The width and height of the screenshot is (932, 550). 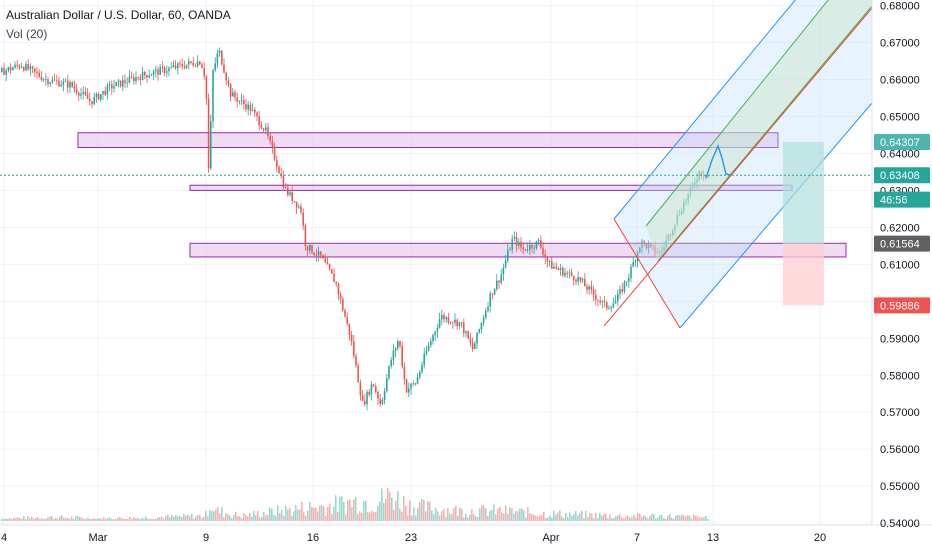 I want to click on time-tick-label: Mar, so click(x=98, y=538).